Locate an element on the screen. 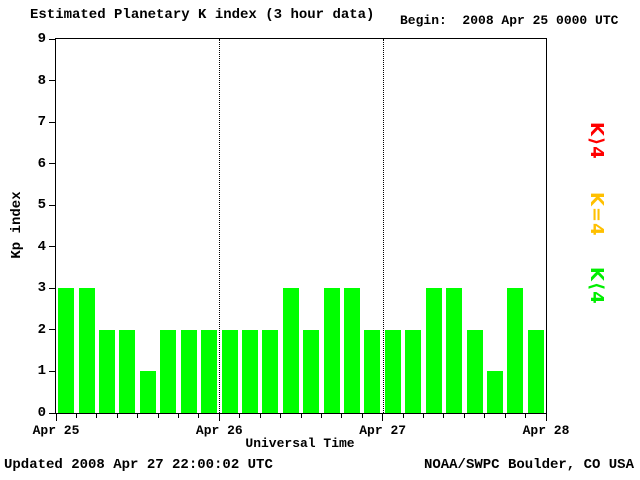 Image resolution: width=640 pixels, height=480 pixels. y-tick-label: 5 is located at coordinates (41, 205).